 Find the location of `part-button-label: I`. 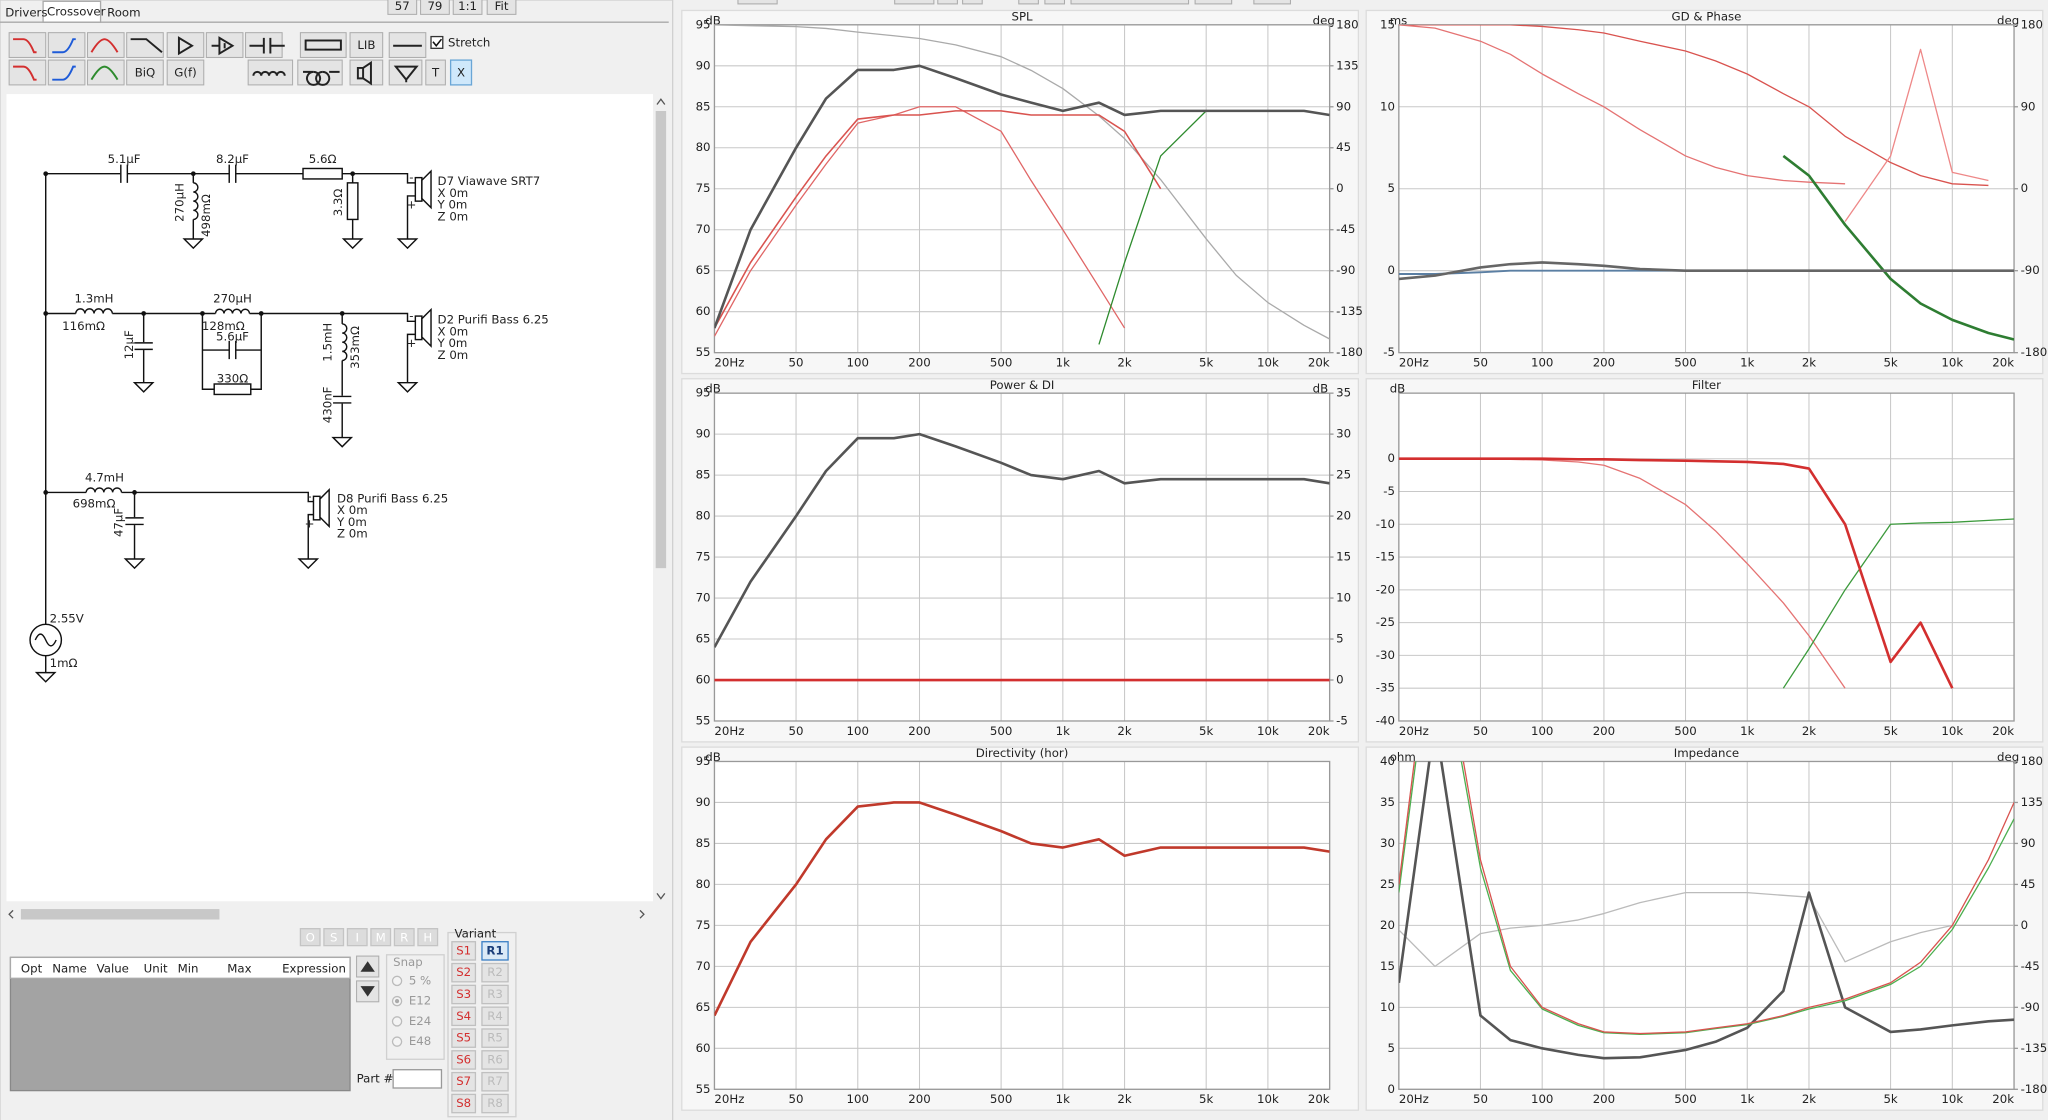

part-button-label: I is located at coordinates (356, 937).